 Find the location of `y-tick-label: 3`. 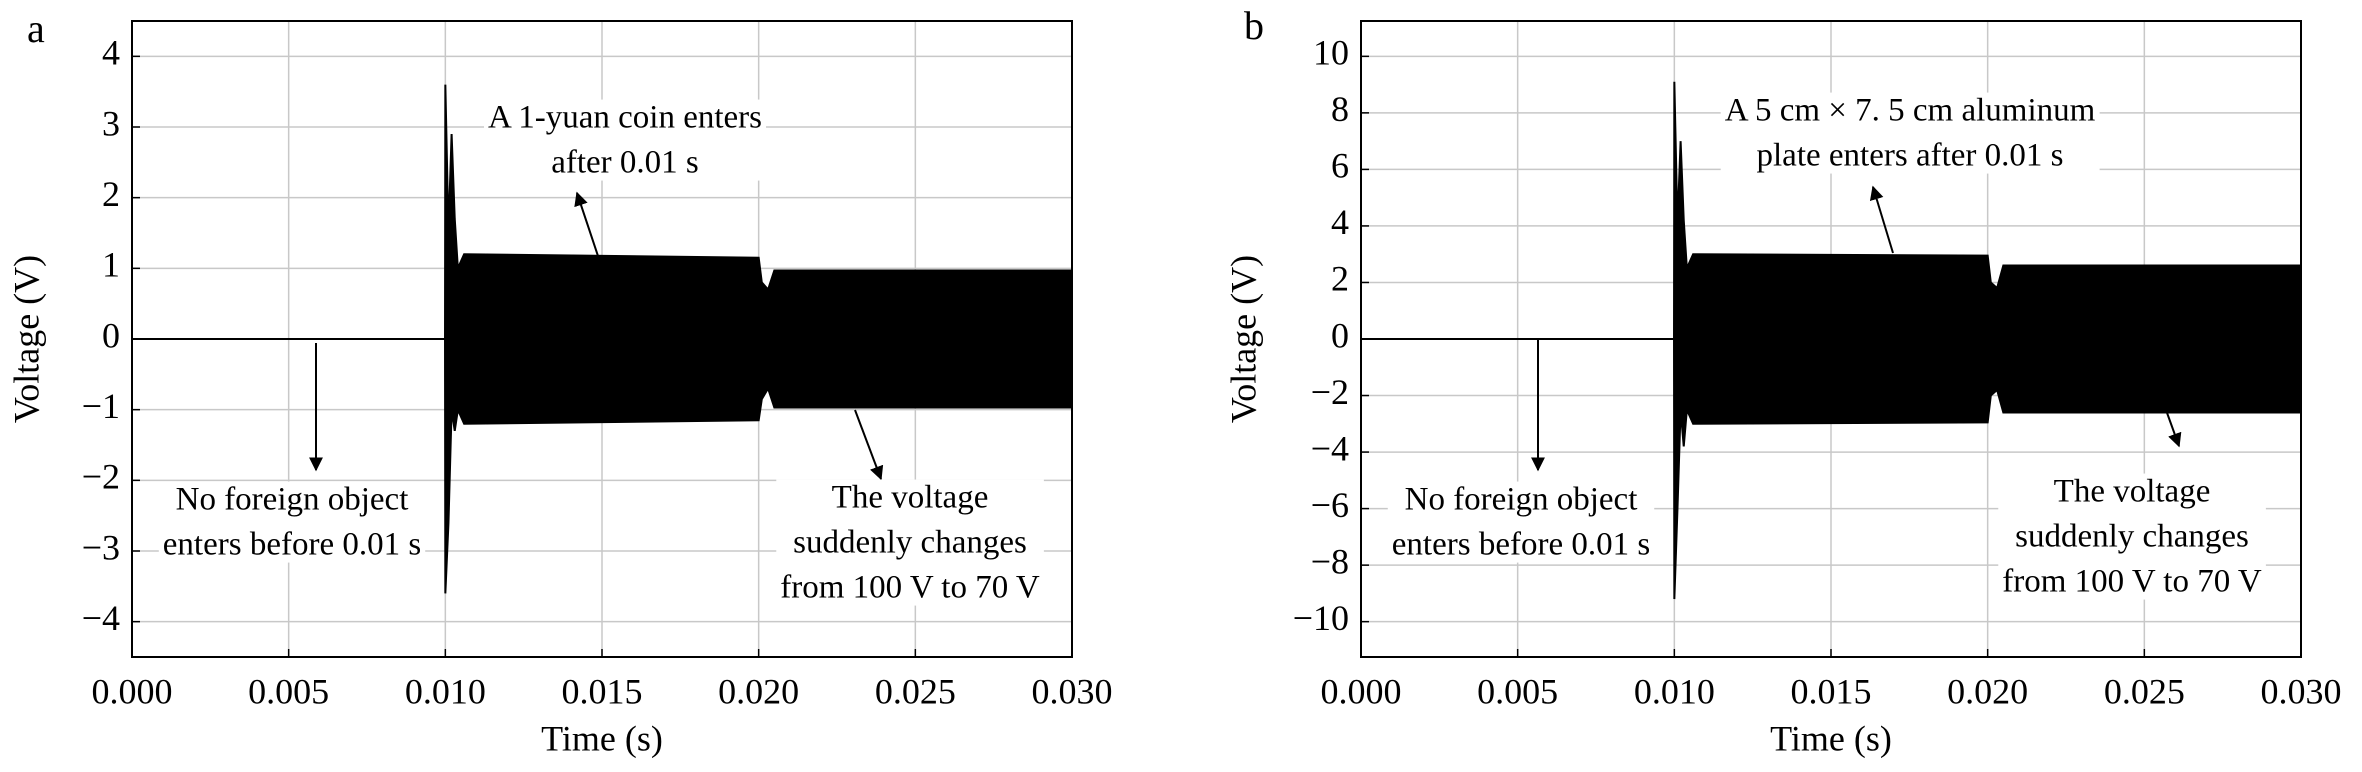

y-tick-label: 3 is located at coordinates (111, 123).